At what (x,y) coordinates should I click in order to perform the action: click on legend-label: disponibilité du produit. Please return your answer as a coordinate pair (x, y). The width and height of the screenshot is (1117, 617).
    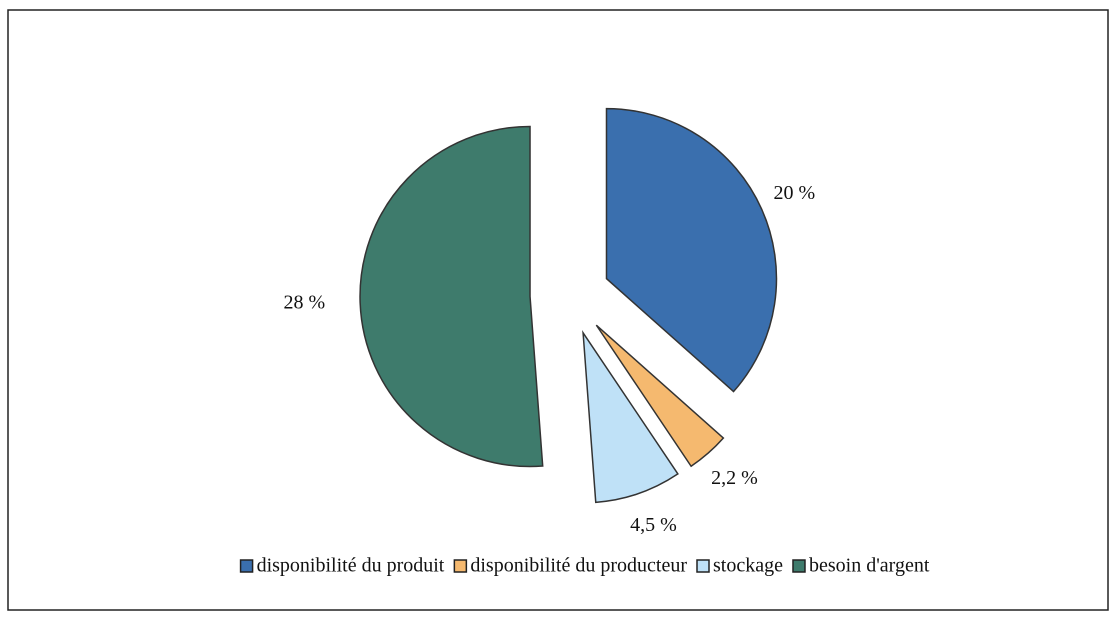
    Looking at the image, I should click on (351, 566).